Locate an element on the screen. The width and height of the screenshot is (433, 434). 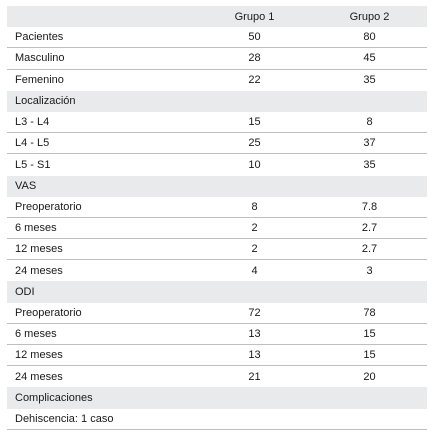
row-group2-value: 3 is located at coordinates (369, 270).